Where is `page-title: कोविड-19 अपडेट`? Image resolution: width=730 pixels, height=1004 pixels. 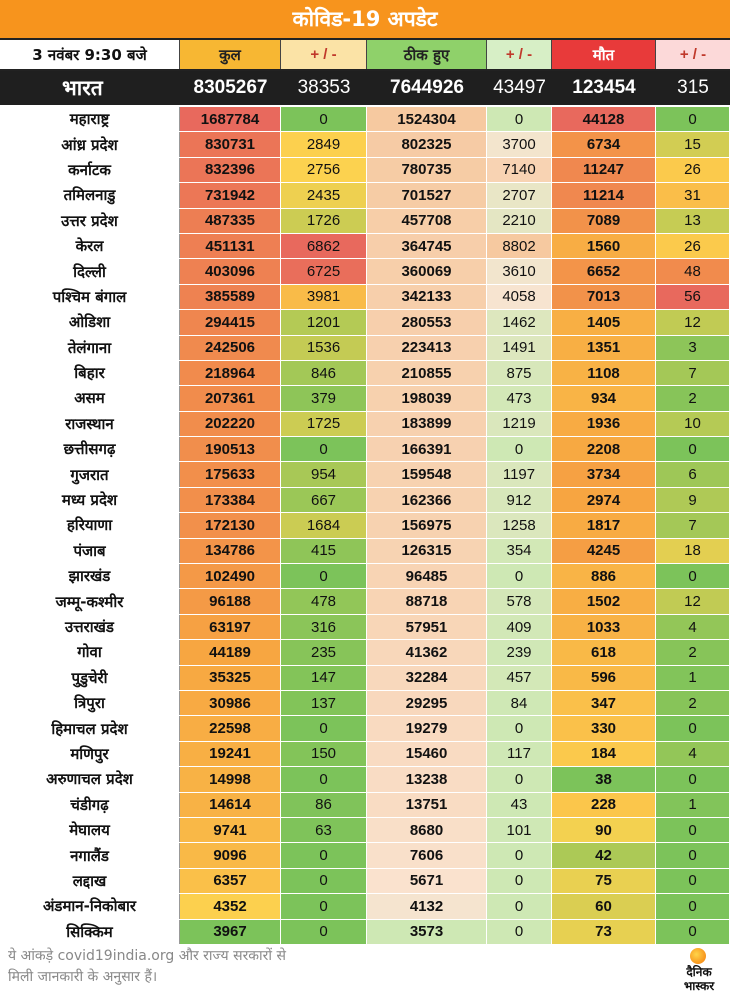 page-title: कोविड-19 अपडेट is located at coordinates (365, 19).